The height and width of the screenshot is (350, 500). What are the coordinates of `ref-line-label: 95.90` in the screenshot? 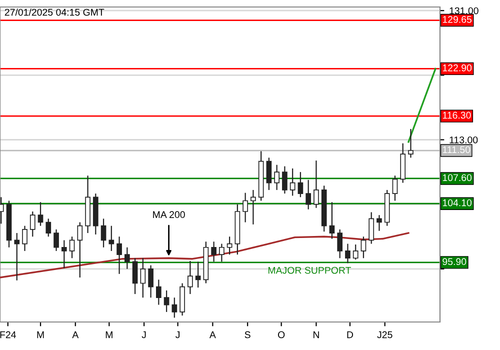 It's located at (454, 262).